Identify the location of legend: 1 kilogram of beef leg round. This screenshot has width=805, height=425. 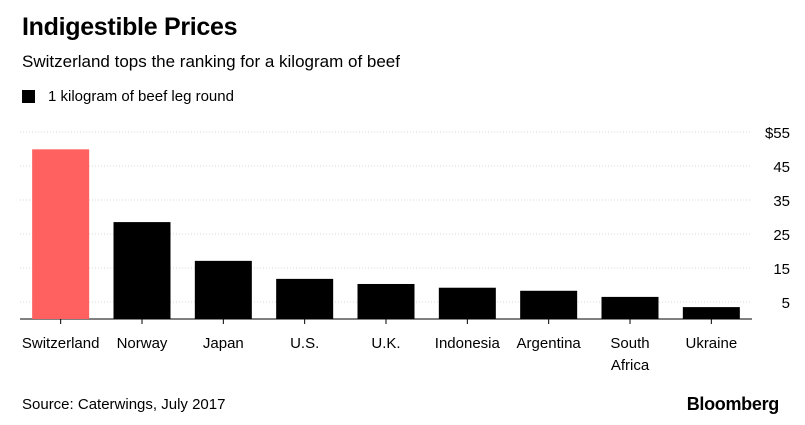
(128, 96).